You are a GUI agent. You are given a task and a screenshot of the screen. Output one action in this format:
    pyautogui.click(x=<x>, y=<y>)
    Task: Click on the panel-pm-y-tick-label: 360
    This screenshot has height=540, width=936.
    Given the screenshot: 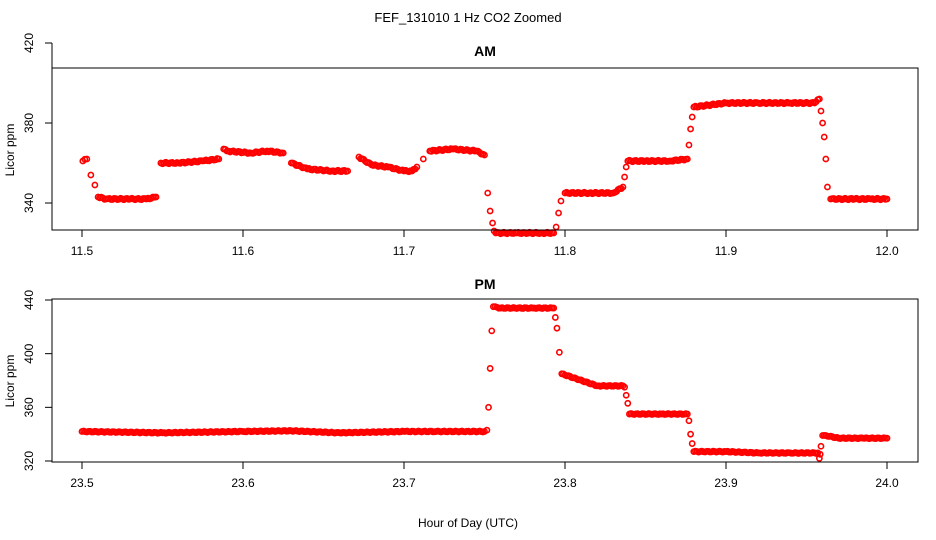 What is the action you would take?
    pyautogui.click(x=29, y=407)
    